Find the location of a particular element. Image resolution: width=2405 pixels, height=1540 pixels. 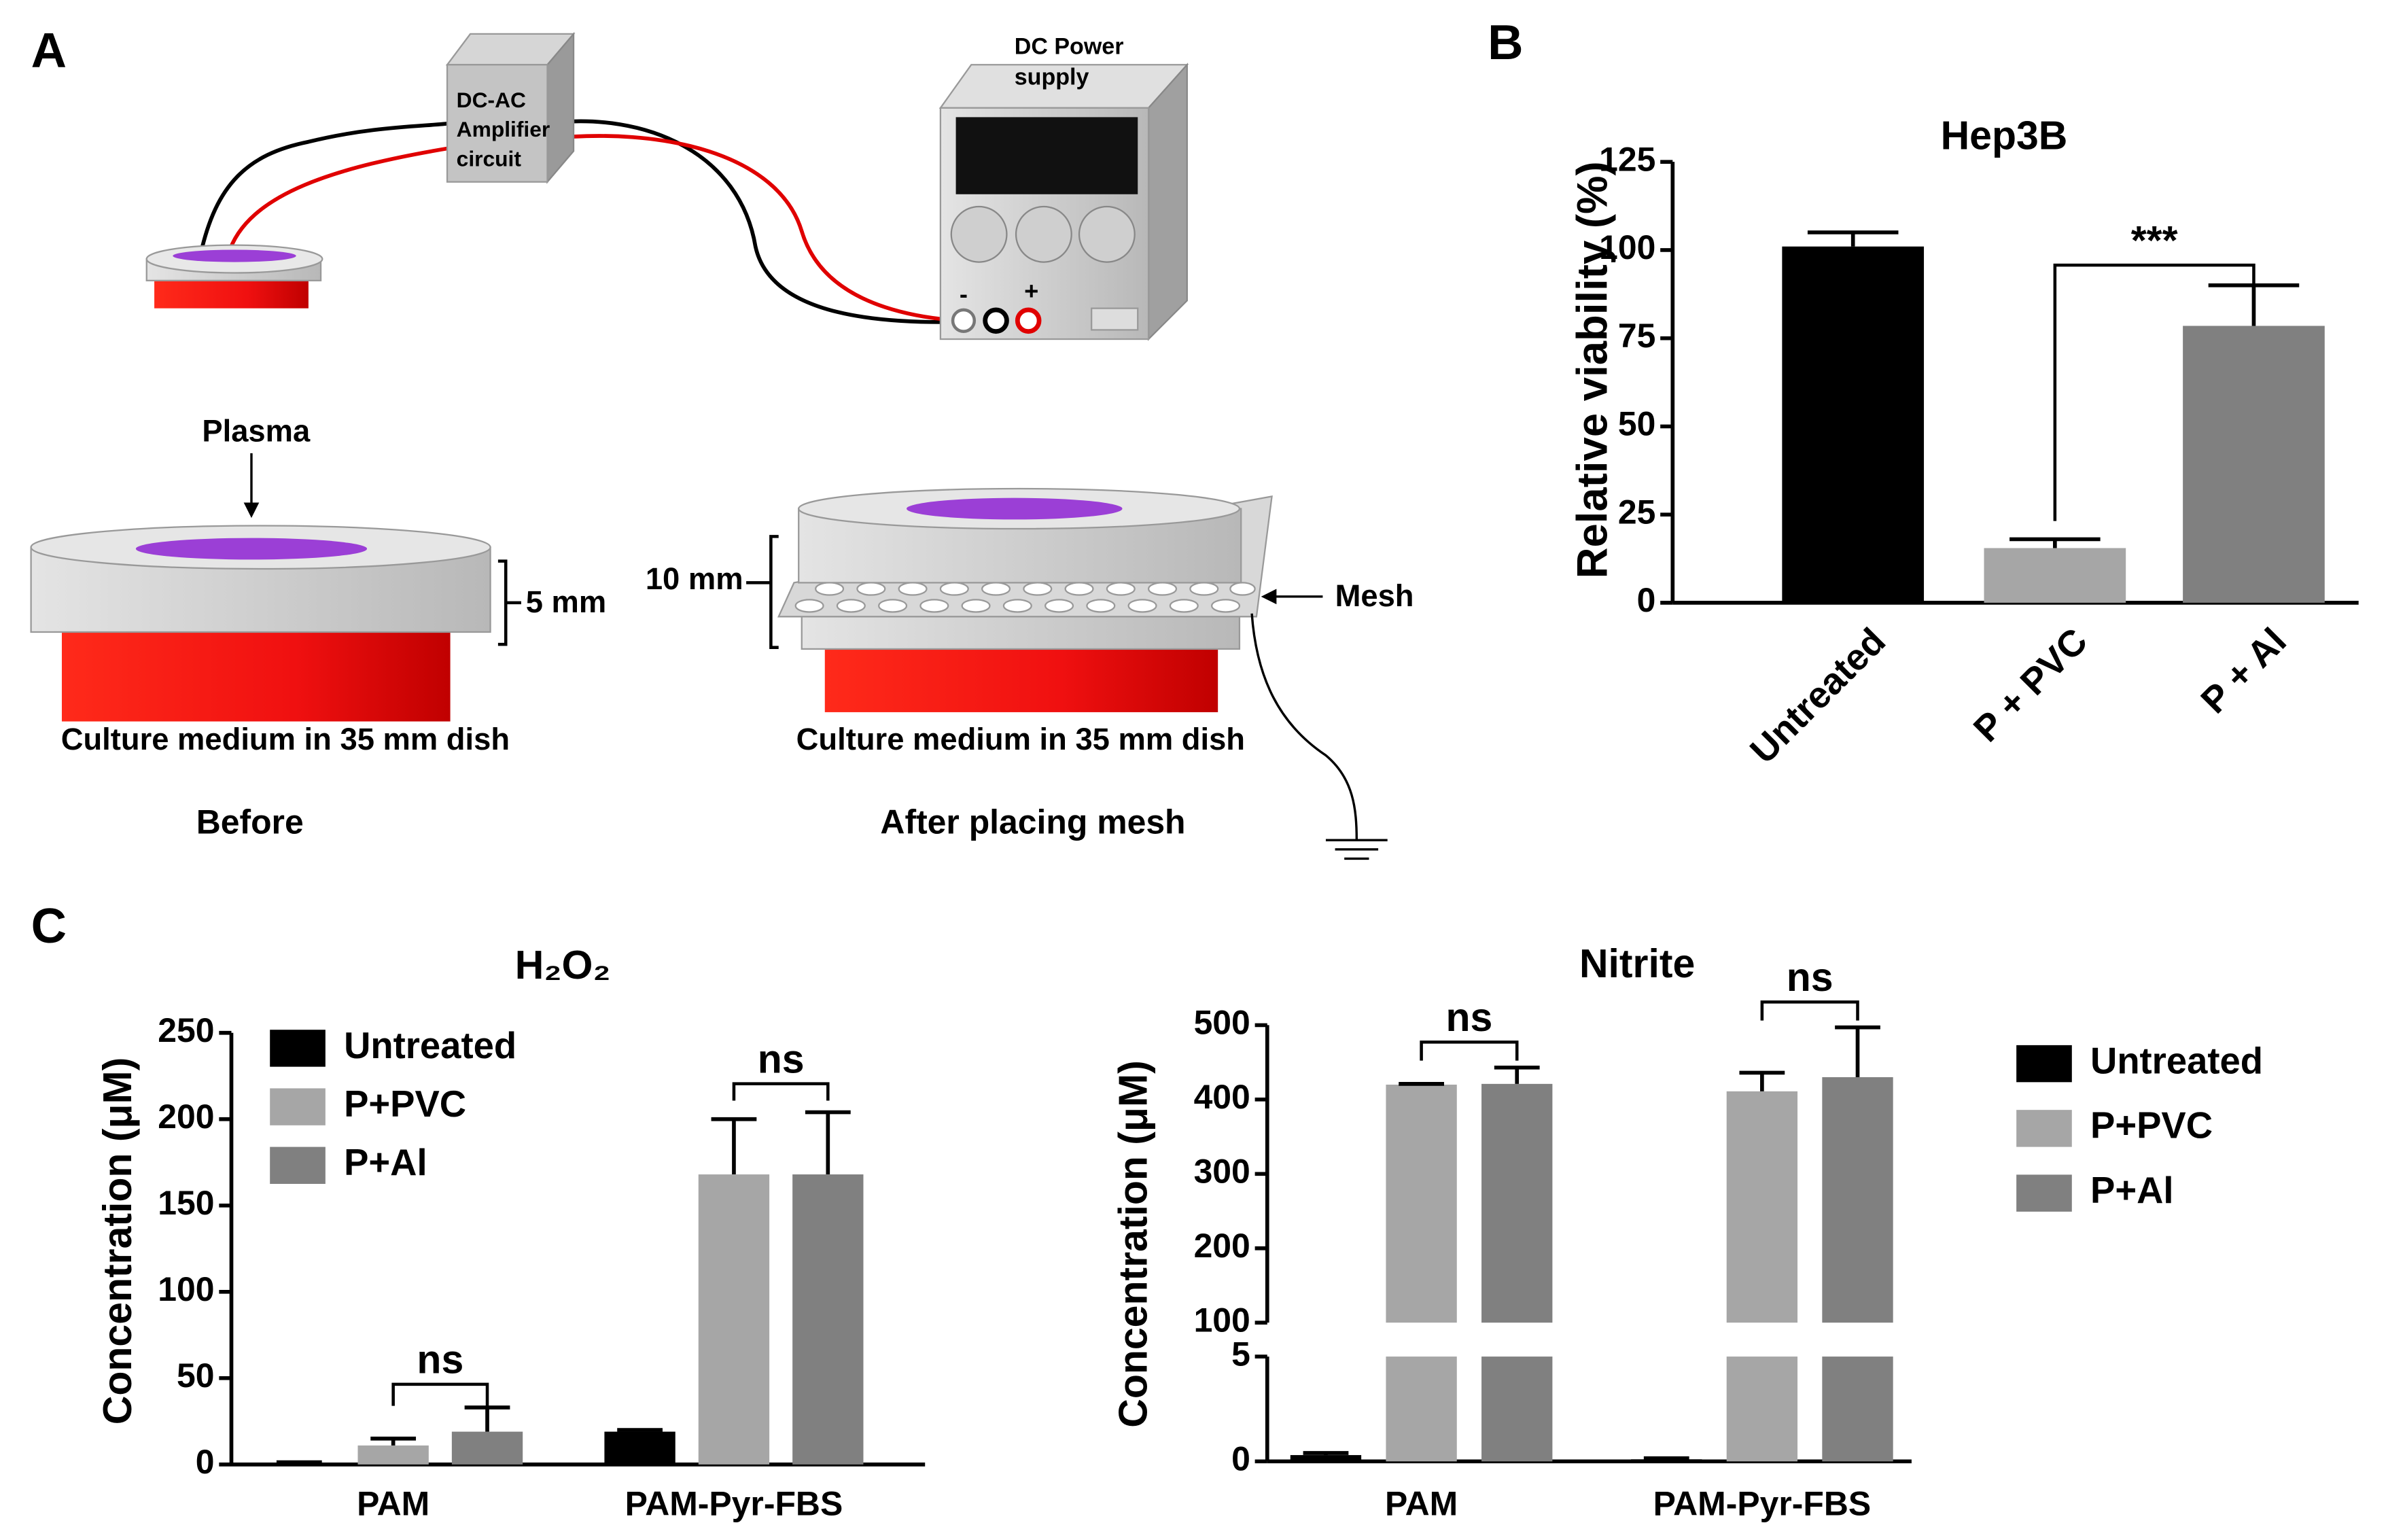

gap-label: 10 mm is located at coordinates (694, 579).